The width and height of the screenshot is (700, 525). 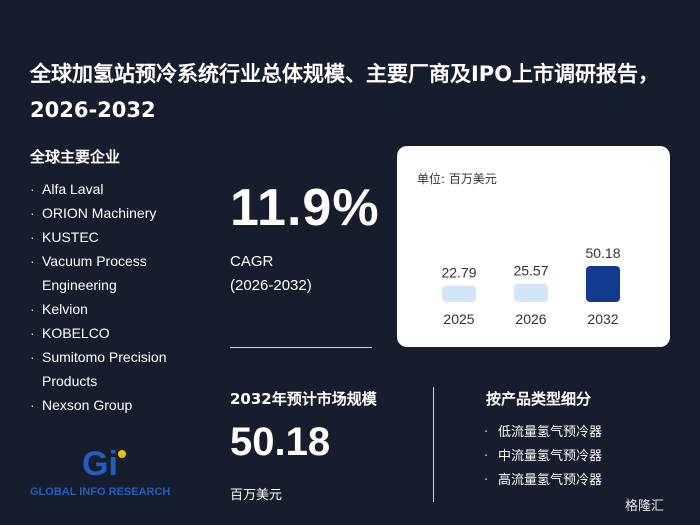 I want to click on category-label: 2032, so click(x=602, y=319).